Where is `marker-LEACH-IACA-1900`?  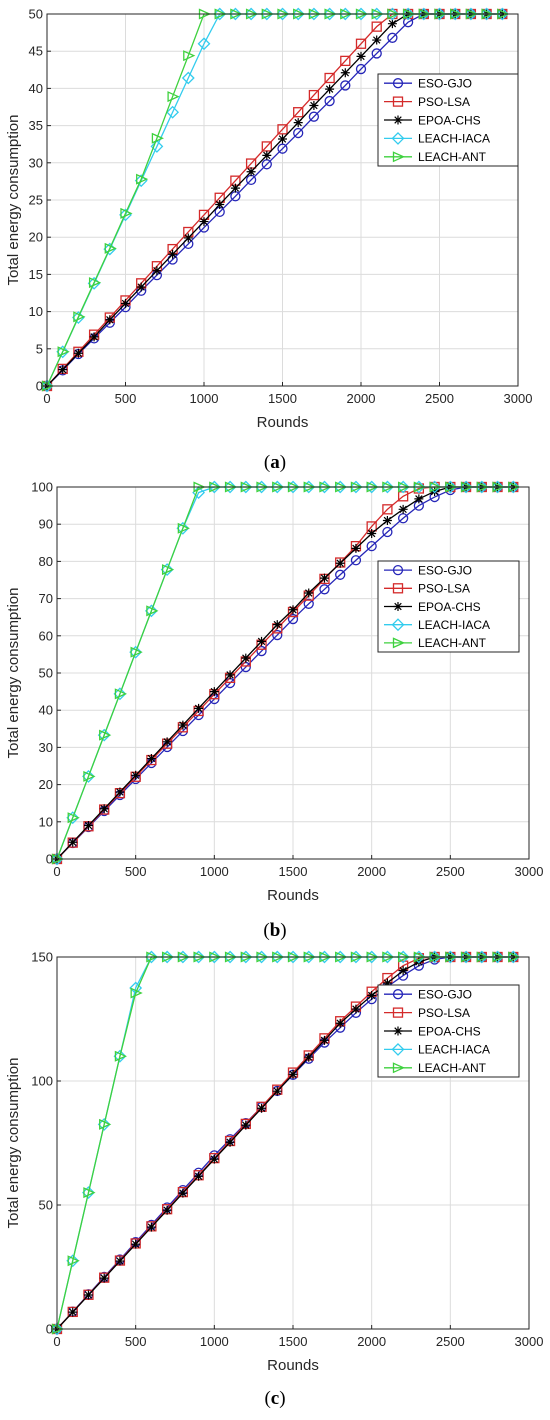
marker-LEACH-IACA-1900 is located at coordinates (356, 487).